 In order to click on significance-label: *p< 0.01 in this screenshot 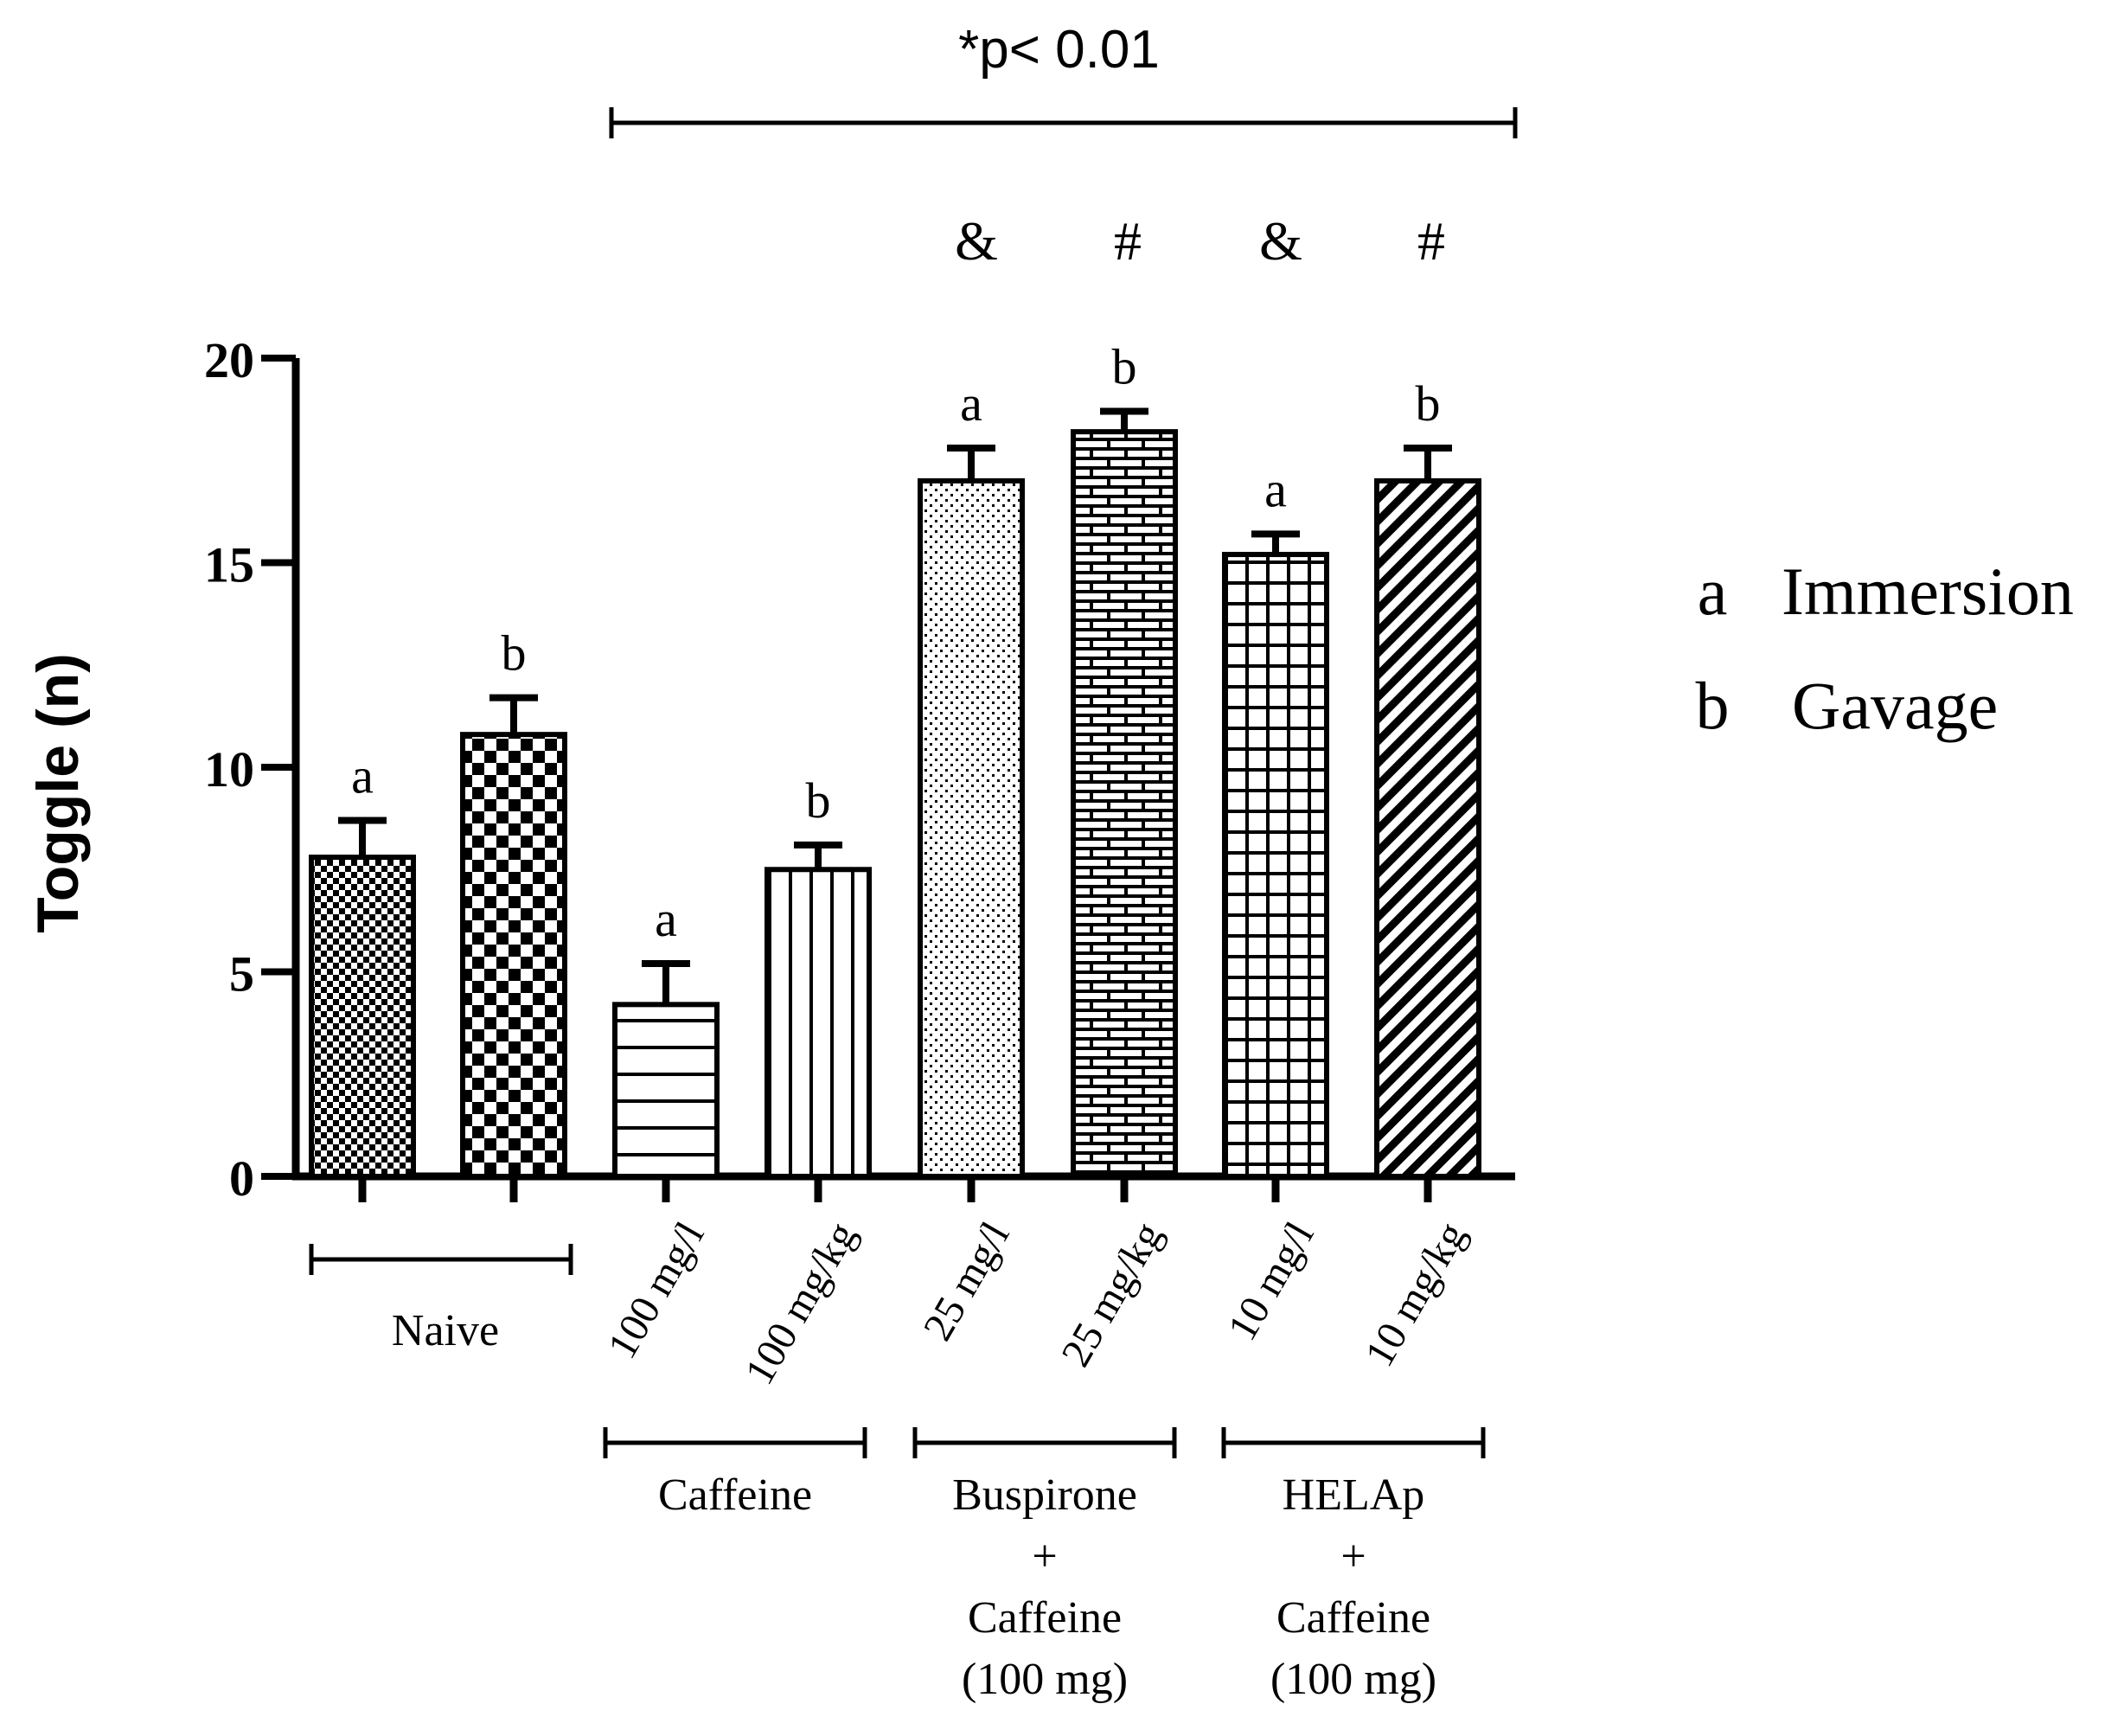, I will do `click(1059, 50)`.